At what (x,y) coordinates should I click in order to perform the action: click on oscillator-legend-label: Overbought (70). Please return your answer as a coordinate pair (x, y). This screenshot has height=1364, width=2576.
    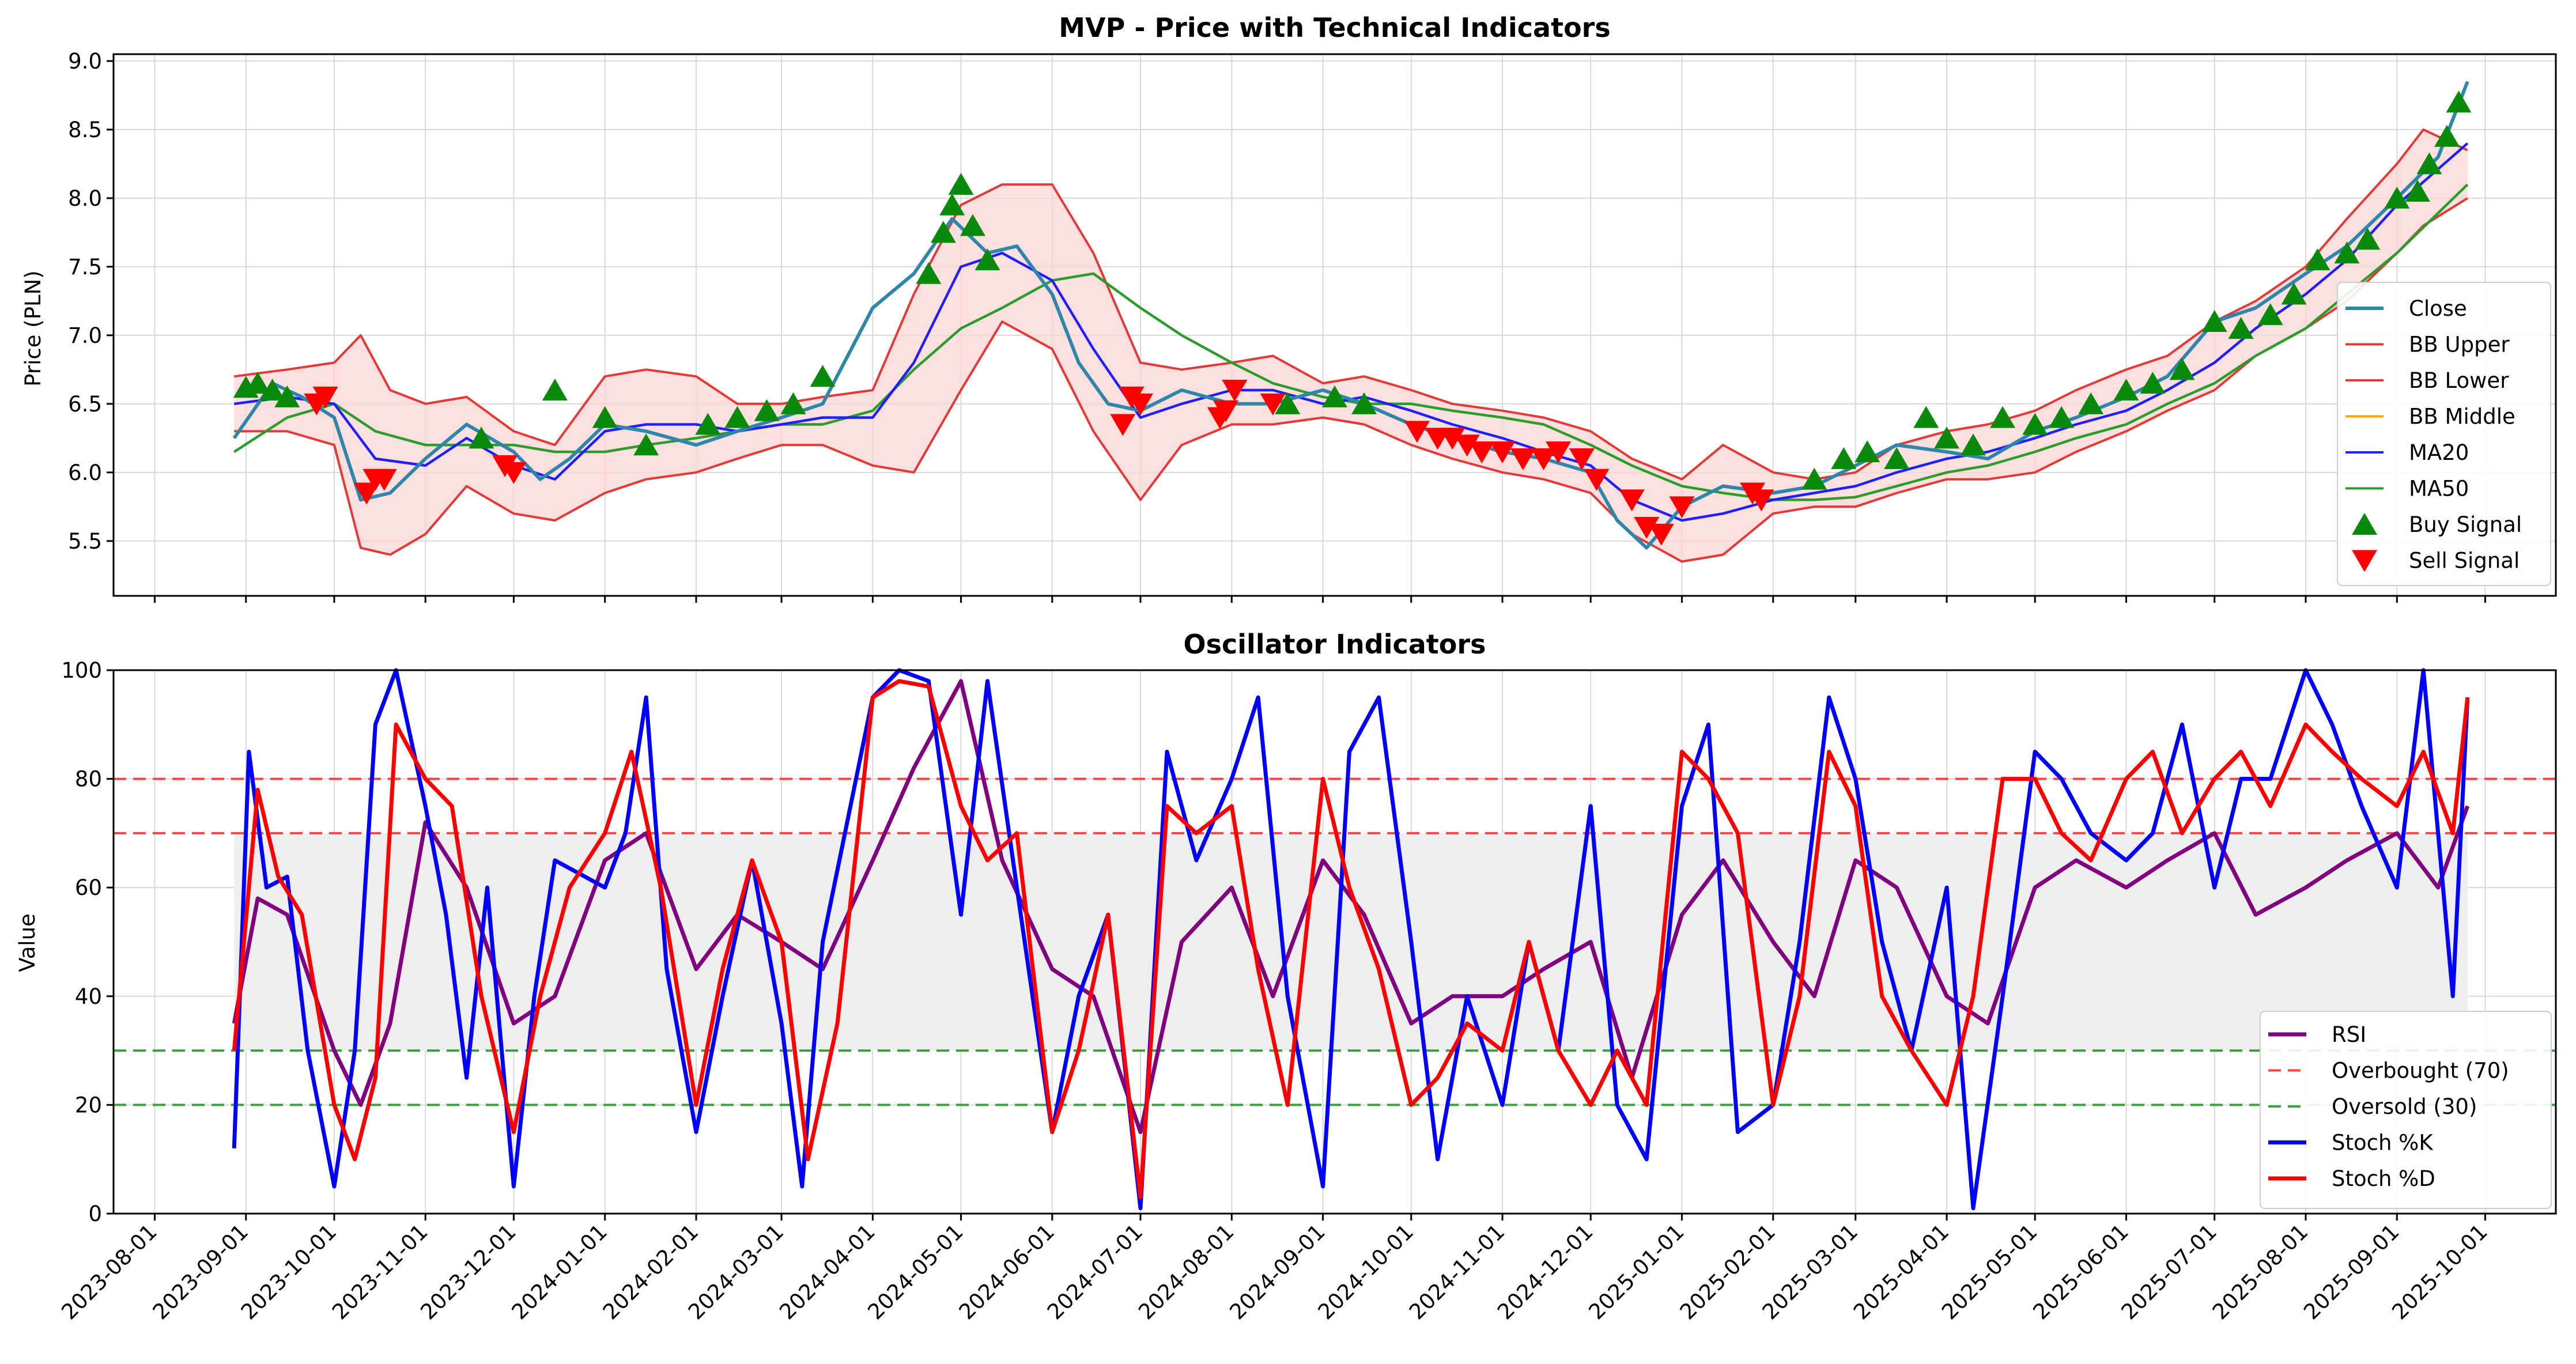
    Looking at the image, I should click on (2420, 1071).